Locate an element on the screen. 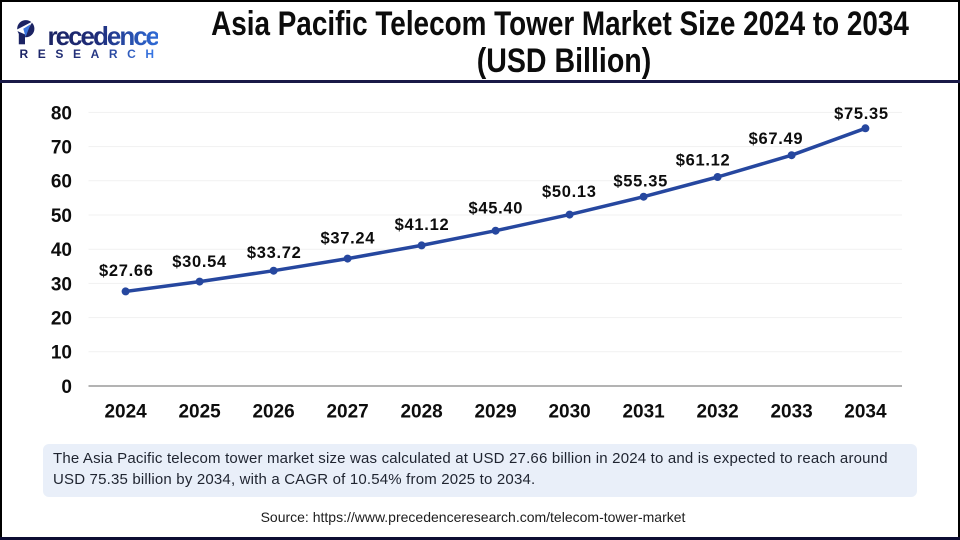 Image resolution: width=960 pixels, height=540 pixels. svg-text: 20 is located at coordinates (61, 319).